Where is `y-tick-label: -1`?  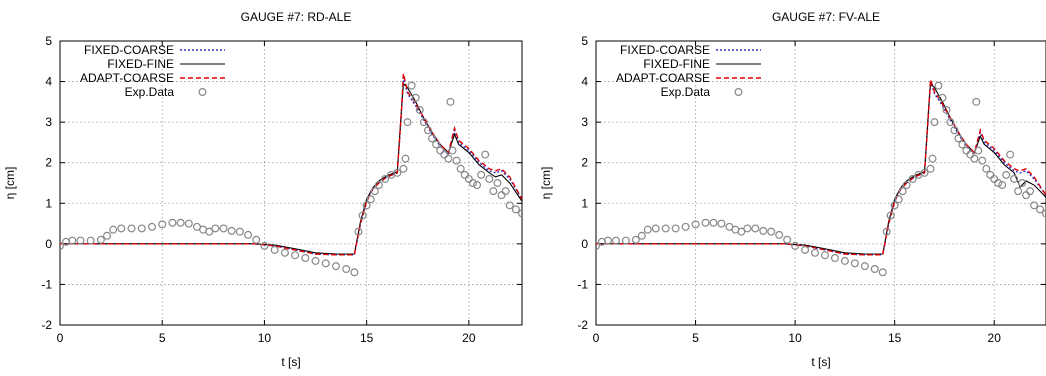 y-tick-label: -1 is located at coordinates (582, 284).